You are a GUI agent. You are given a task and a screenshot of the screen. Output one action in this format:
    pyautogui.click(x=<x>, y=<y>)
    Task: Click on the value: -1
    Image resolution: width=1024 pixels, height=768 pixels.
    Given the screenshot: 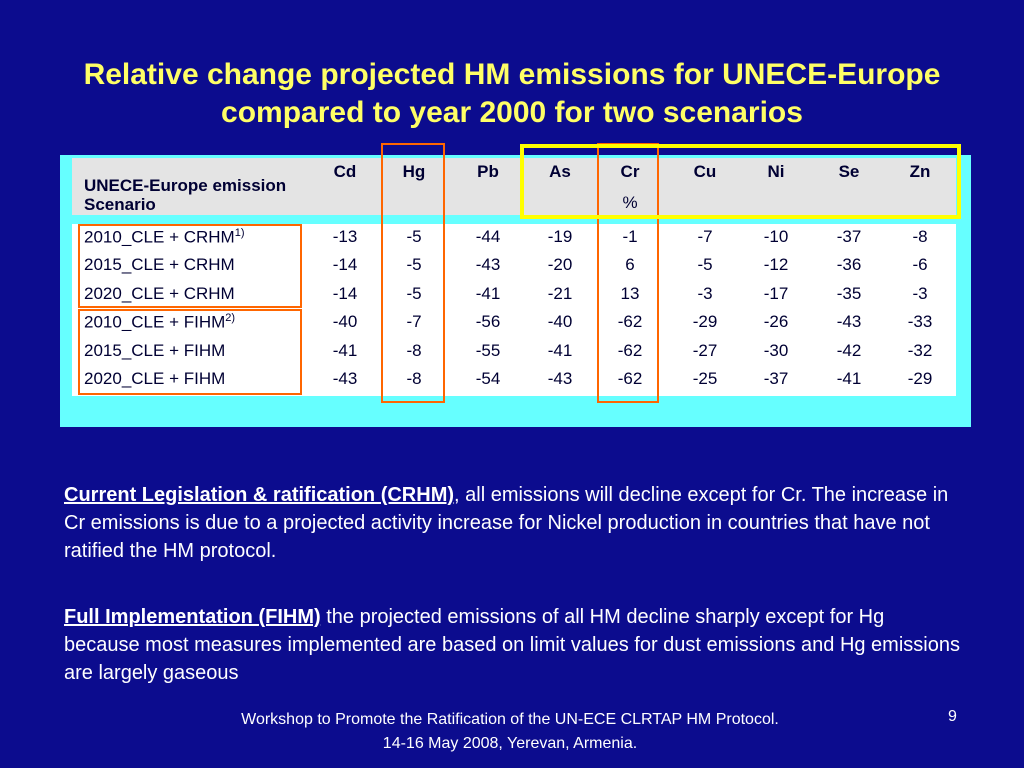 What is the action you would take?
    pyautogui.click(x=630, y=236)
    